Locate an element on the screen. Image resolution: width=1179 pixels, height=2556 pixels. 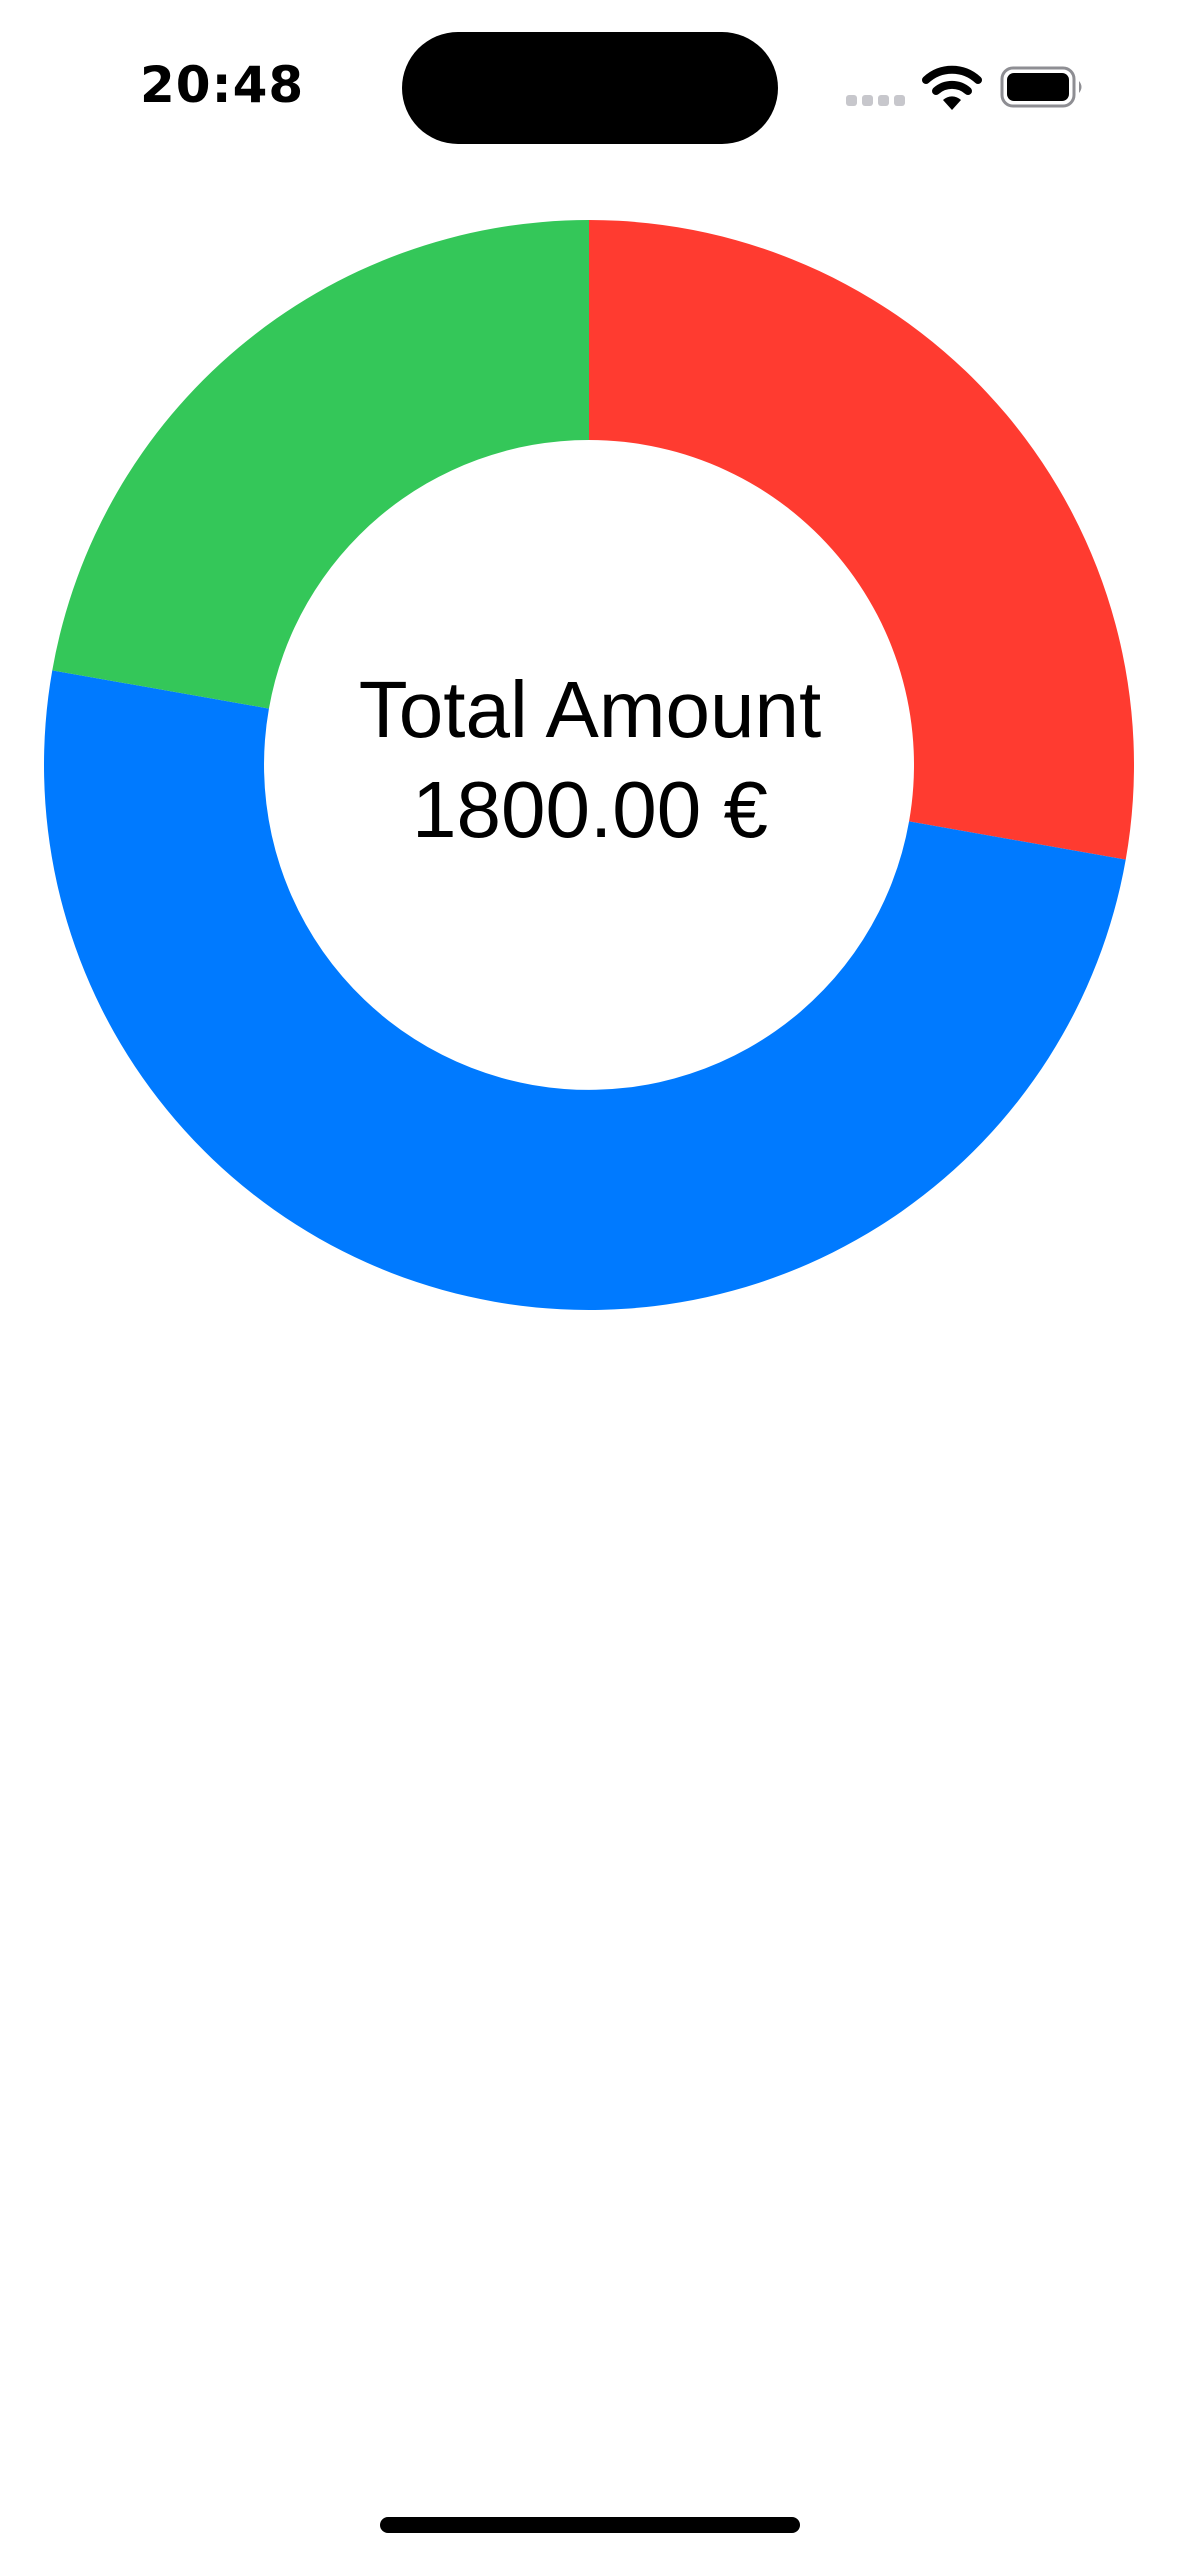
total-amount-title: Total Amount is located at coordinates (590, 709).